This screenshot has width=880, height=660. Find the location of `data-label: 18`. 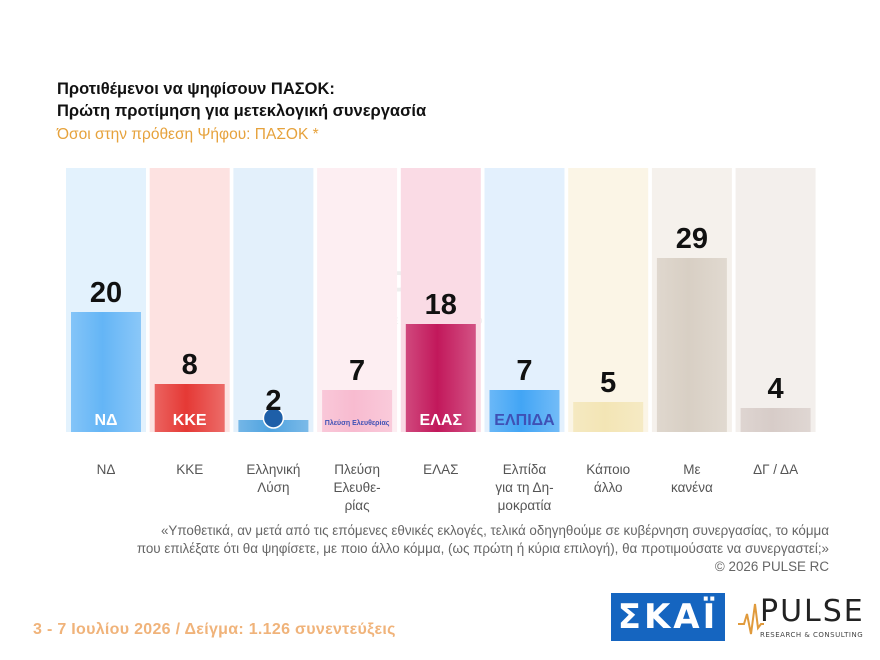

data-label: 18 is located at coordinates (441, 305).